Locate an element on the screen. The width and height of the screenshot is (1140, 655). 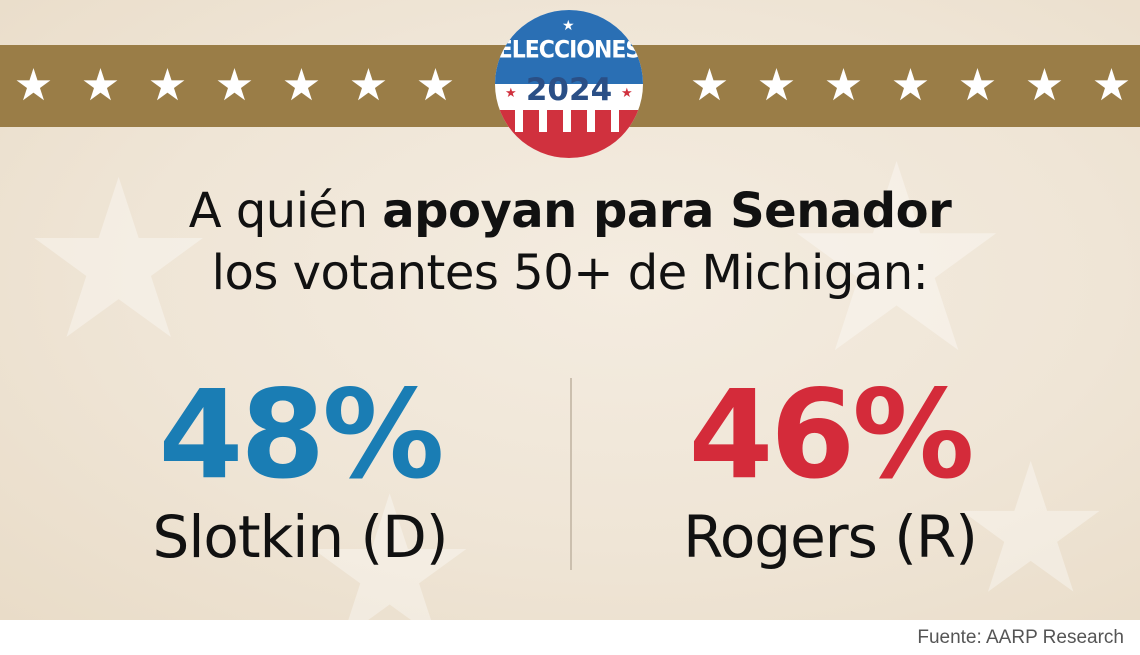
elecciones-badge: ★ ★ ★ ELECCIONES 2024 is located at coordinates (569, 84).